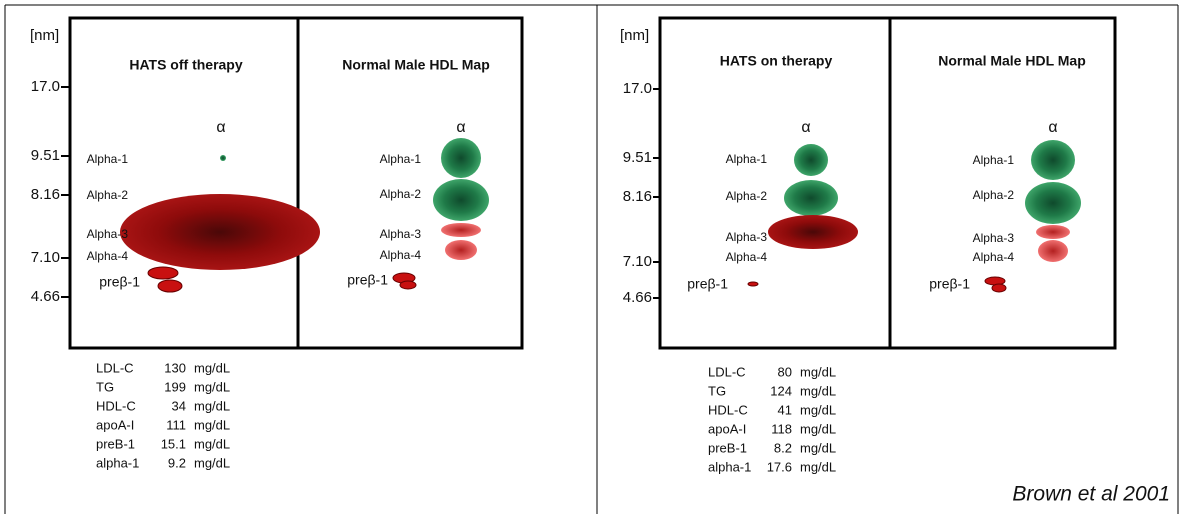  Describe the element at coordinates (717, 390) in the screenshot. I see `lab-name: TG` at that location.